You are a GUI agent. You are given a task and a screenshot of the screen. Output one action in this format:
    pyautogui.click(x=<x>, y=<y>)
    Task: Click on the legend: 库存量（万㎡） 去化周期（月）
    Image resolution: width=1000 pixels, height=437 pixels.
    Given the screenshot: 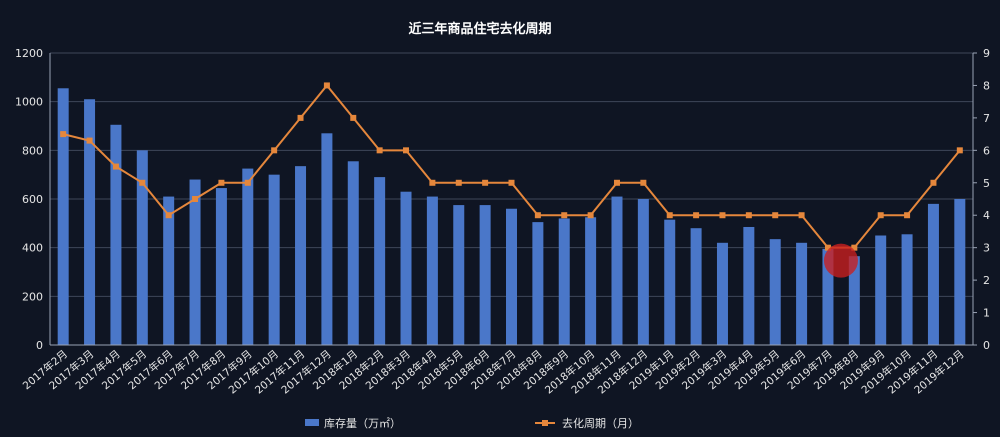 What is the action you would take?
    pyautogui.click(x=472, y=423)
    